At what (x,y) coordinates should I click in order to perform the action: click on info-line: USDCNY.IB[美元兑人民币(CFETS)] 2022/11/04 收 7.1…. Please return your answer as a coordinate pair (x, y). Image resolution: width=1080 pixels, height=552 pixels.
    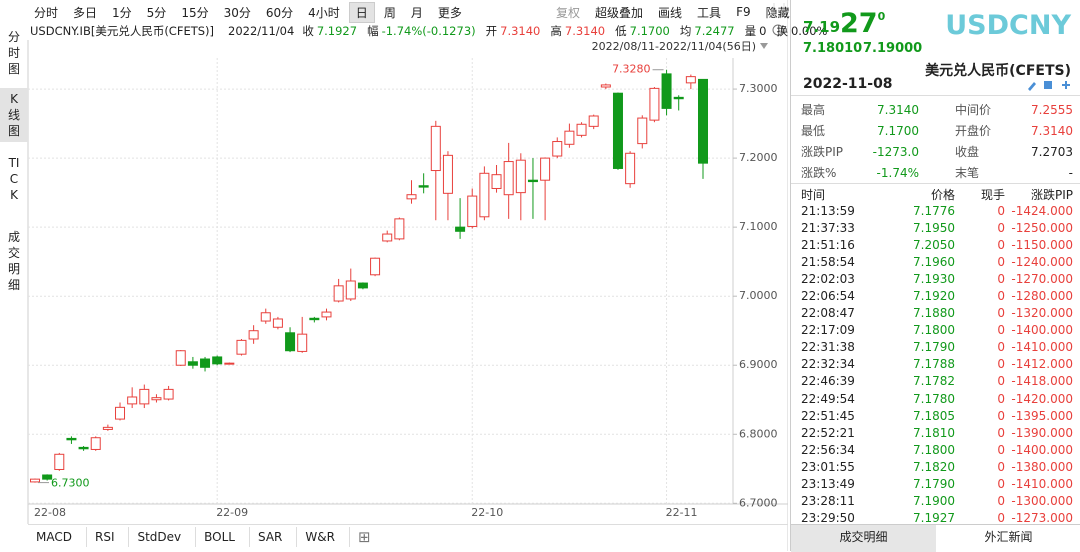
    Looking at the image, I should click on (434, 30).